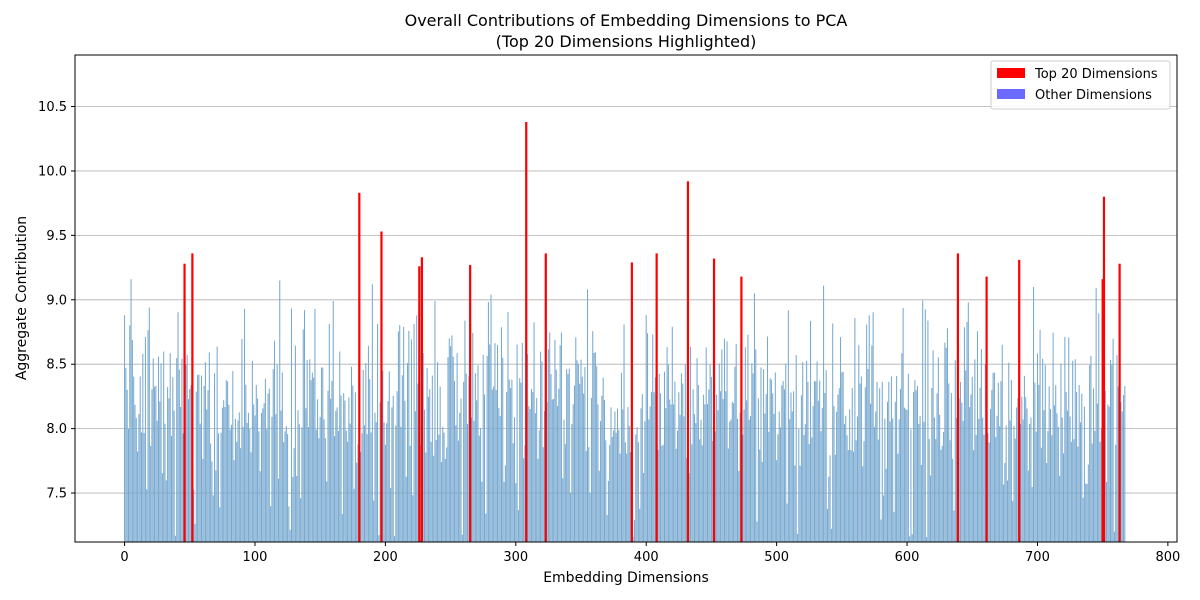  I want to click on y-tick-label: 8.0, so click(56, 429).